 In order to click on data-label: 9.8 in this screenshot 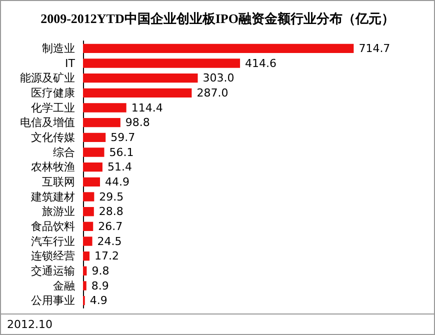, I will do `click(101, 271)`.